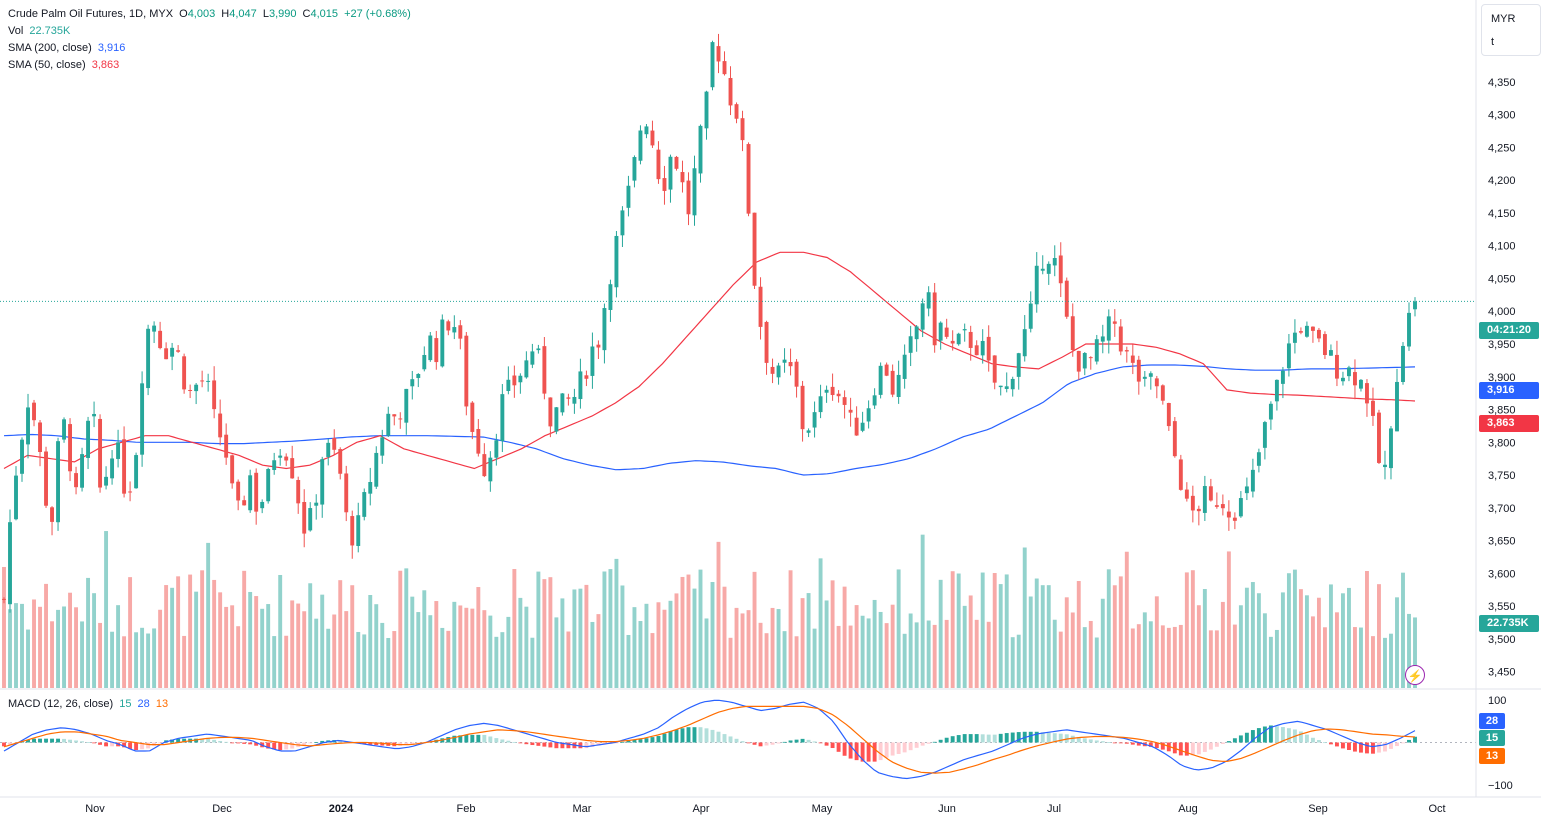 This screenshot has width=1541, height=829. What do you see at coordinates (1502, 247) in the screenshot?
I see `price-tick-label: 4,100` at bounding box center [1502, 247].